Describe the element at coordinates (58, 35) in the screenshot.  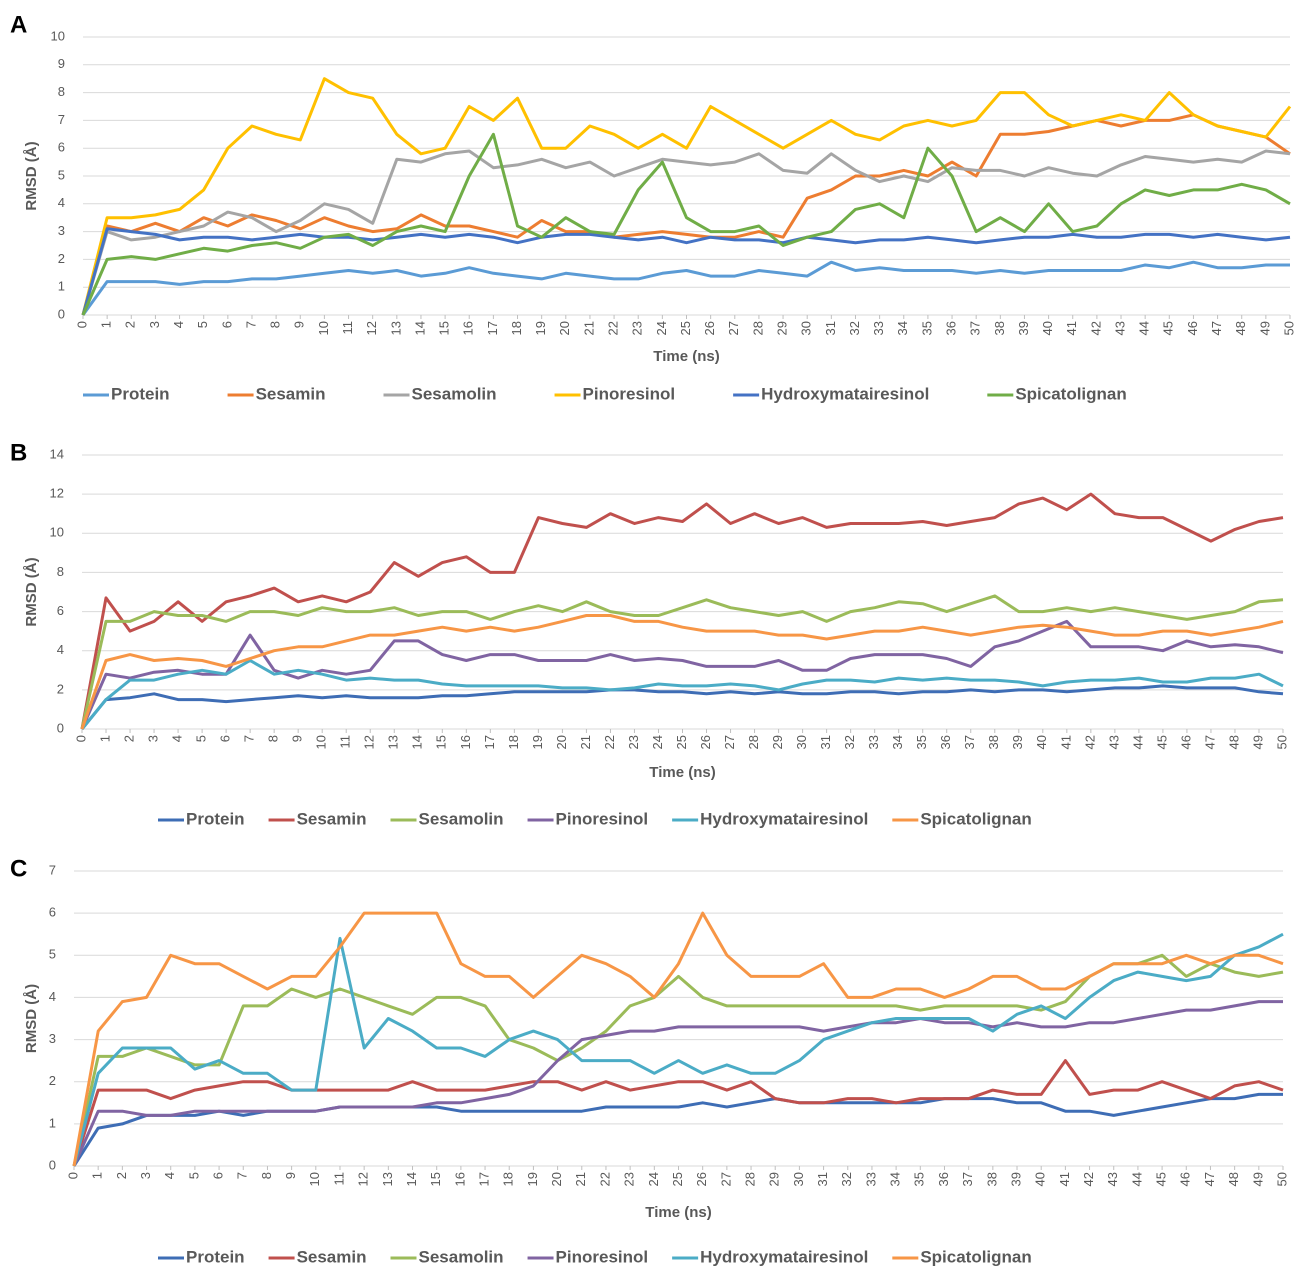
I see `y-tick-label: 10` at that location.